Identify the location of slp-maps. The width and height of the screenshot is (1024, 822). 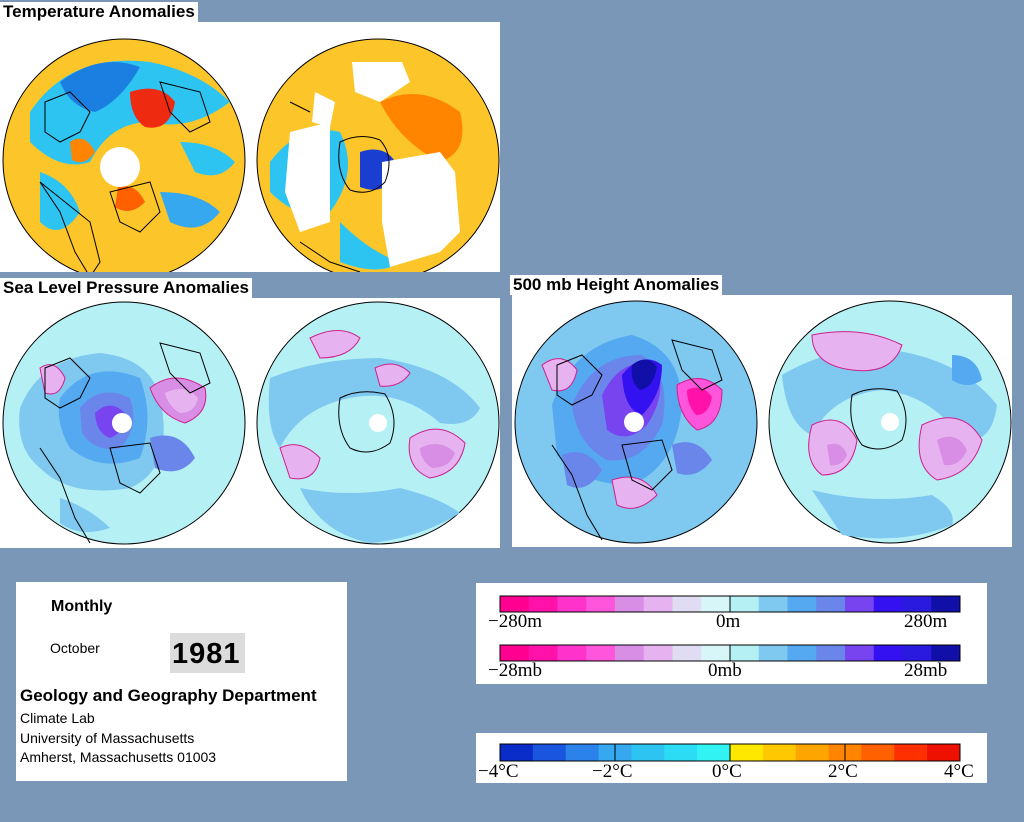
(251, 423).